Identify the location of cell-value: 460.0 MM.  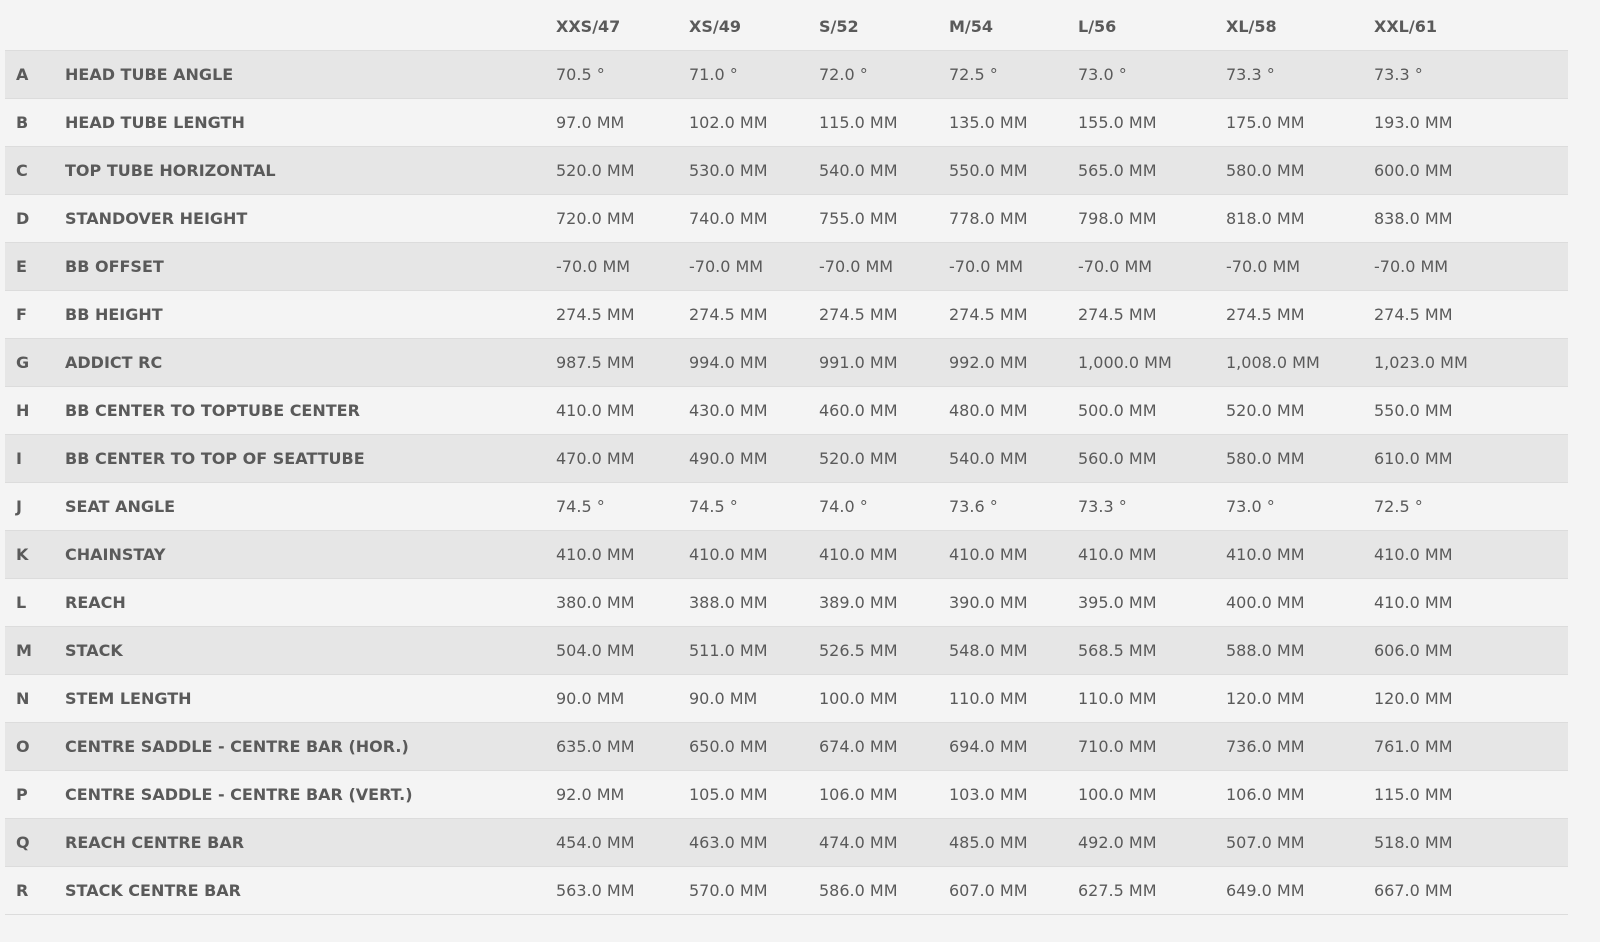
(858, 410).